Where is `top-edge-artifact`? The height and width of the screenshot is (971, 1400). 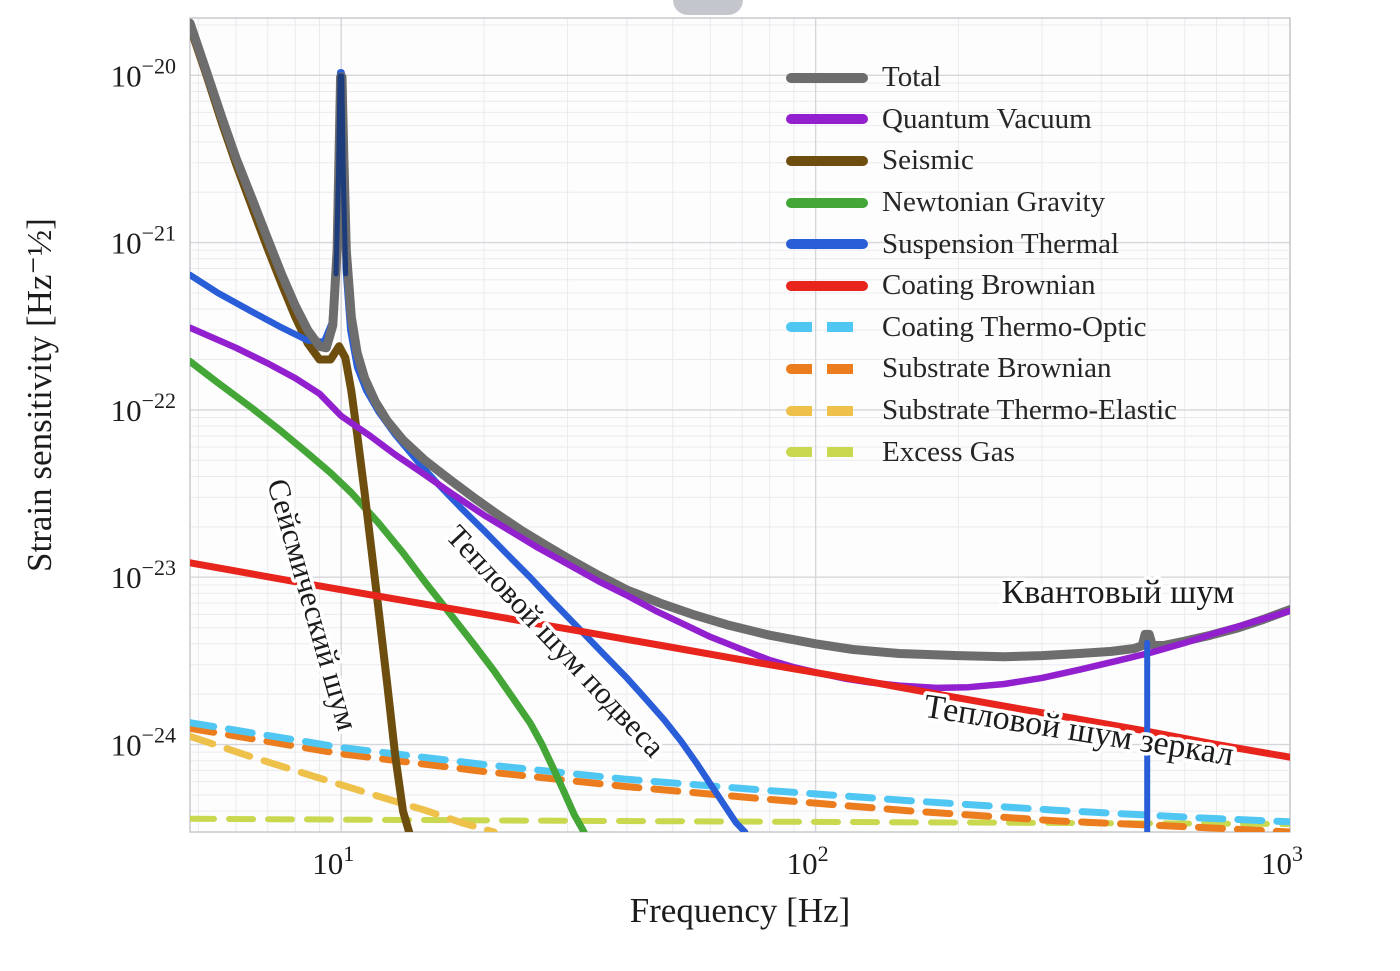
top-edge-artifact is located at coordinates (708, 7).